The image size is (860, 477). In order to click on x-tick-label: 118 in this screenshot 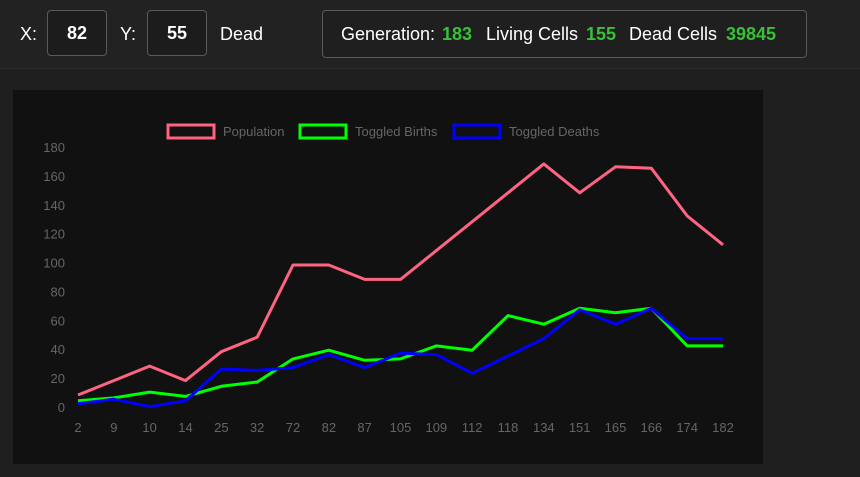, I will do `click(508, 427)`.